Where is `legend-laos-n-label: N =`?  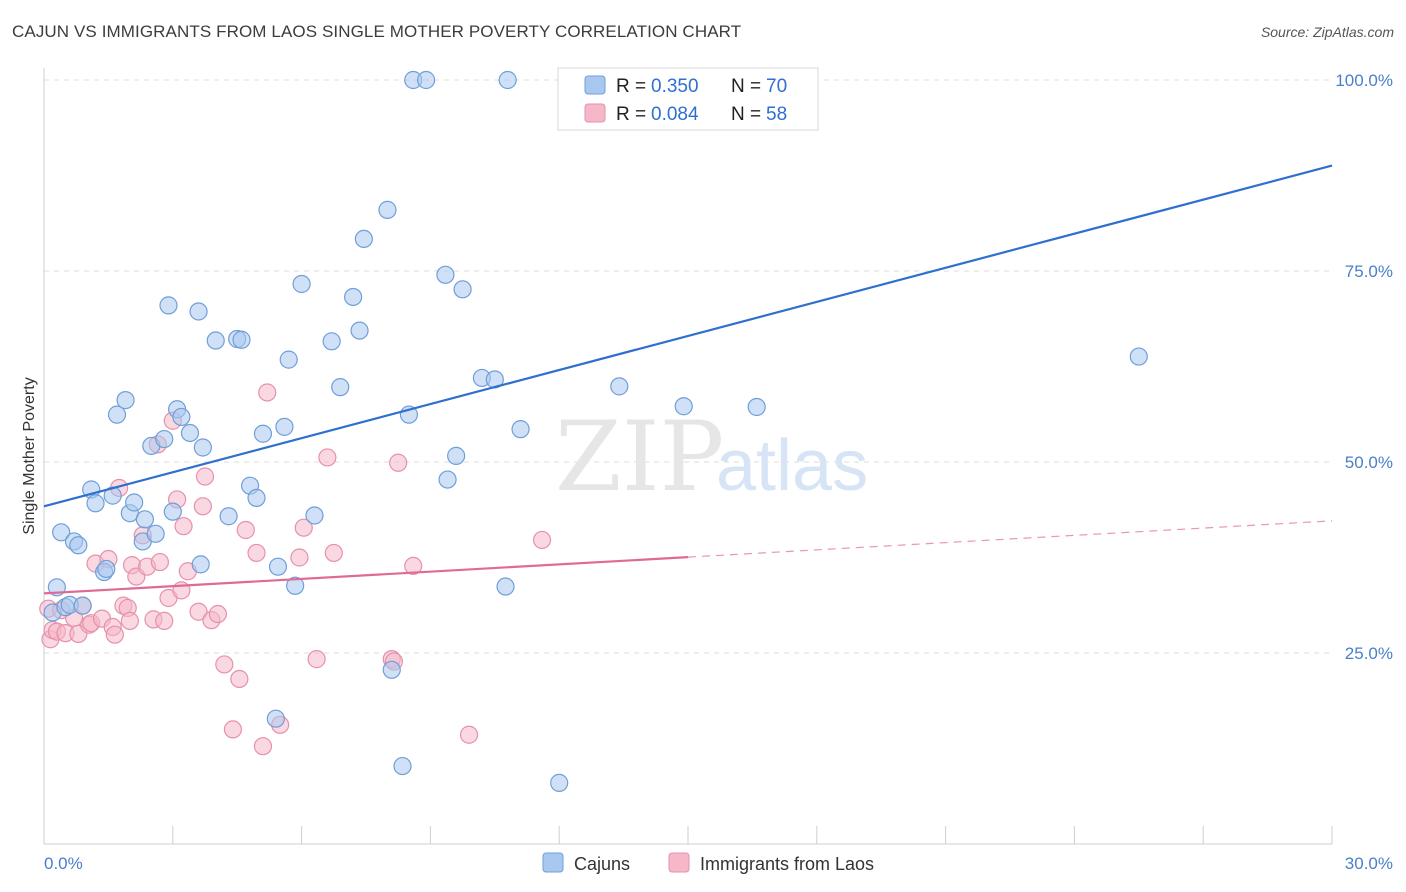
legend-laos-n-label: N = is located at coordinates (746, 114).